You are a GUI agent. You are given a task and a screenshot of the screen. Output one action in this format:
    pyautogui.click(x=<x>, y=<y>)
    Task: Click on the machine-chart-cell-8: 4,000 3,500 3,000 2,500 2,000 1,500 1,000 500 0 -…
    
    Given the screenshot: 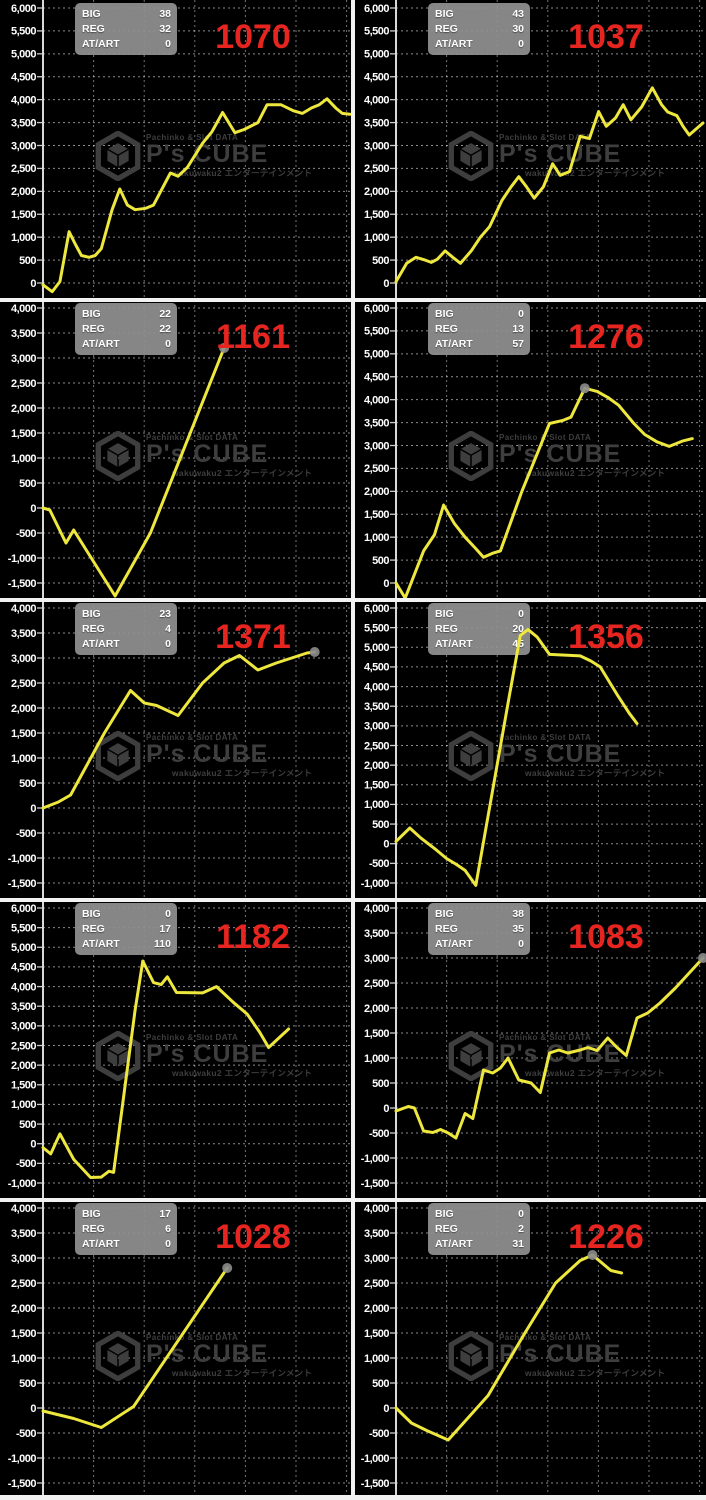 What is the action you would take?
    pyautogui.click(x=529, y=1050)
    